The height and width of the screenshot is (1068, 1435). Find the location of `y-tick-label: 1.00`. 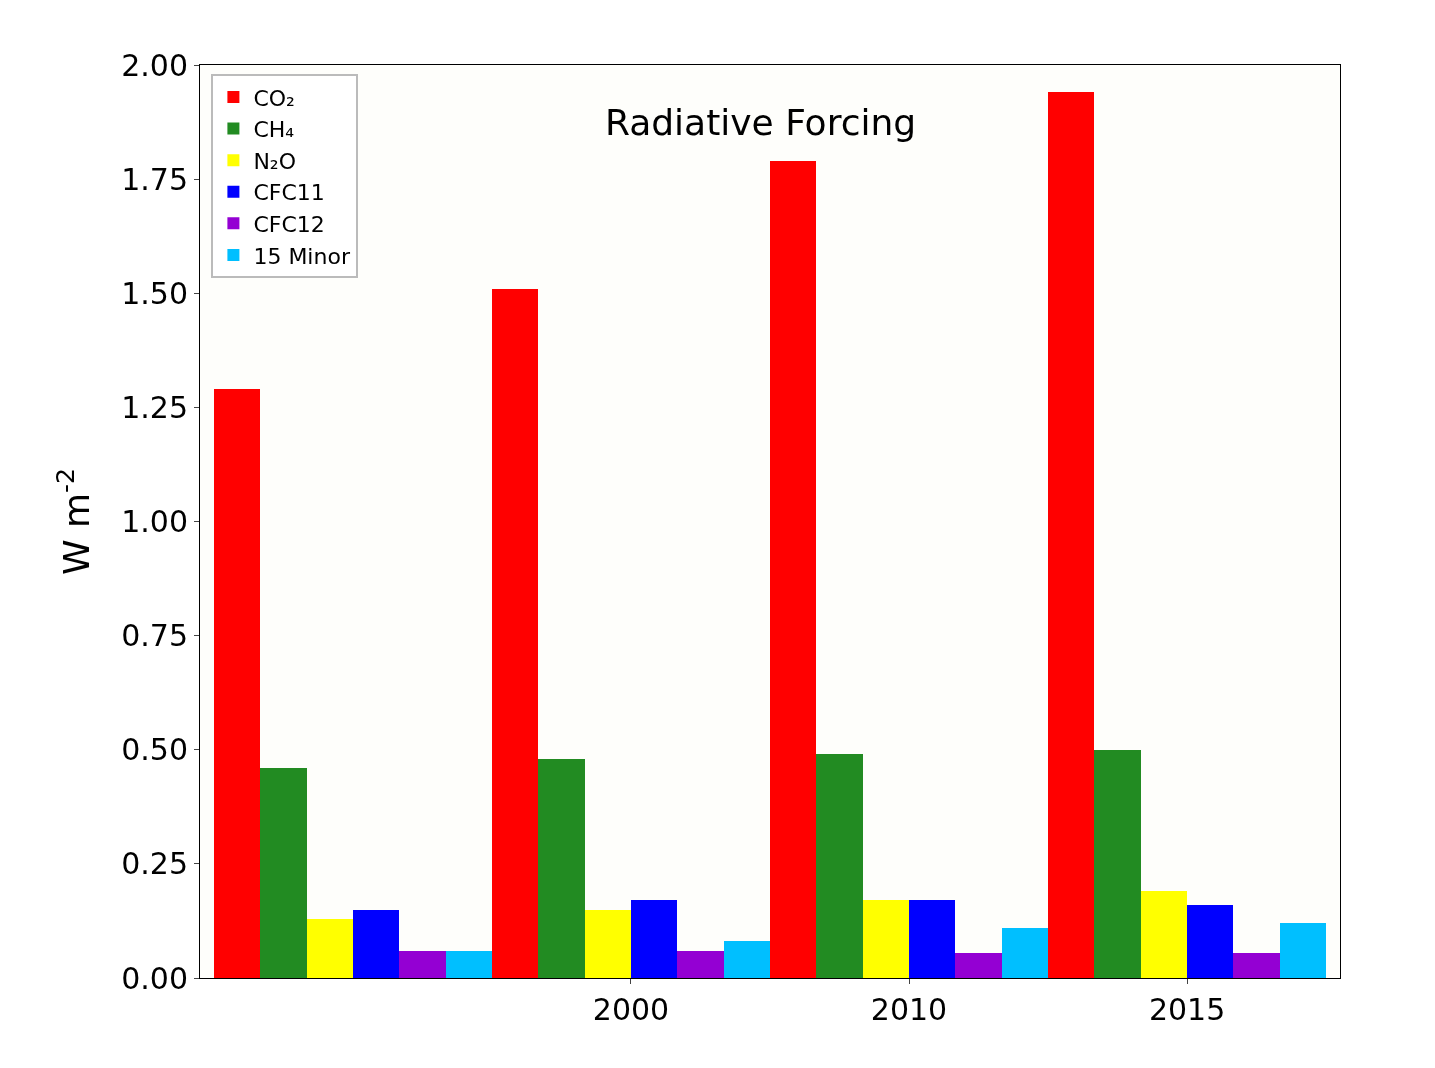

y-tick-label: 1.00 is located at coordinates (154, 521).